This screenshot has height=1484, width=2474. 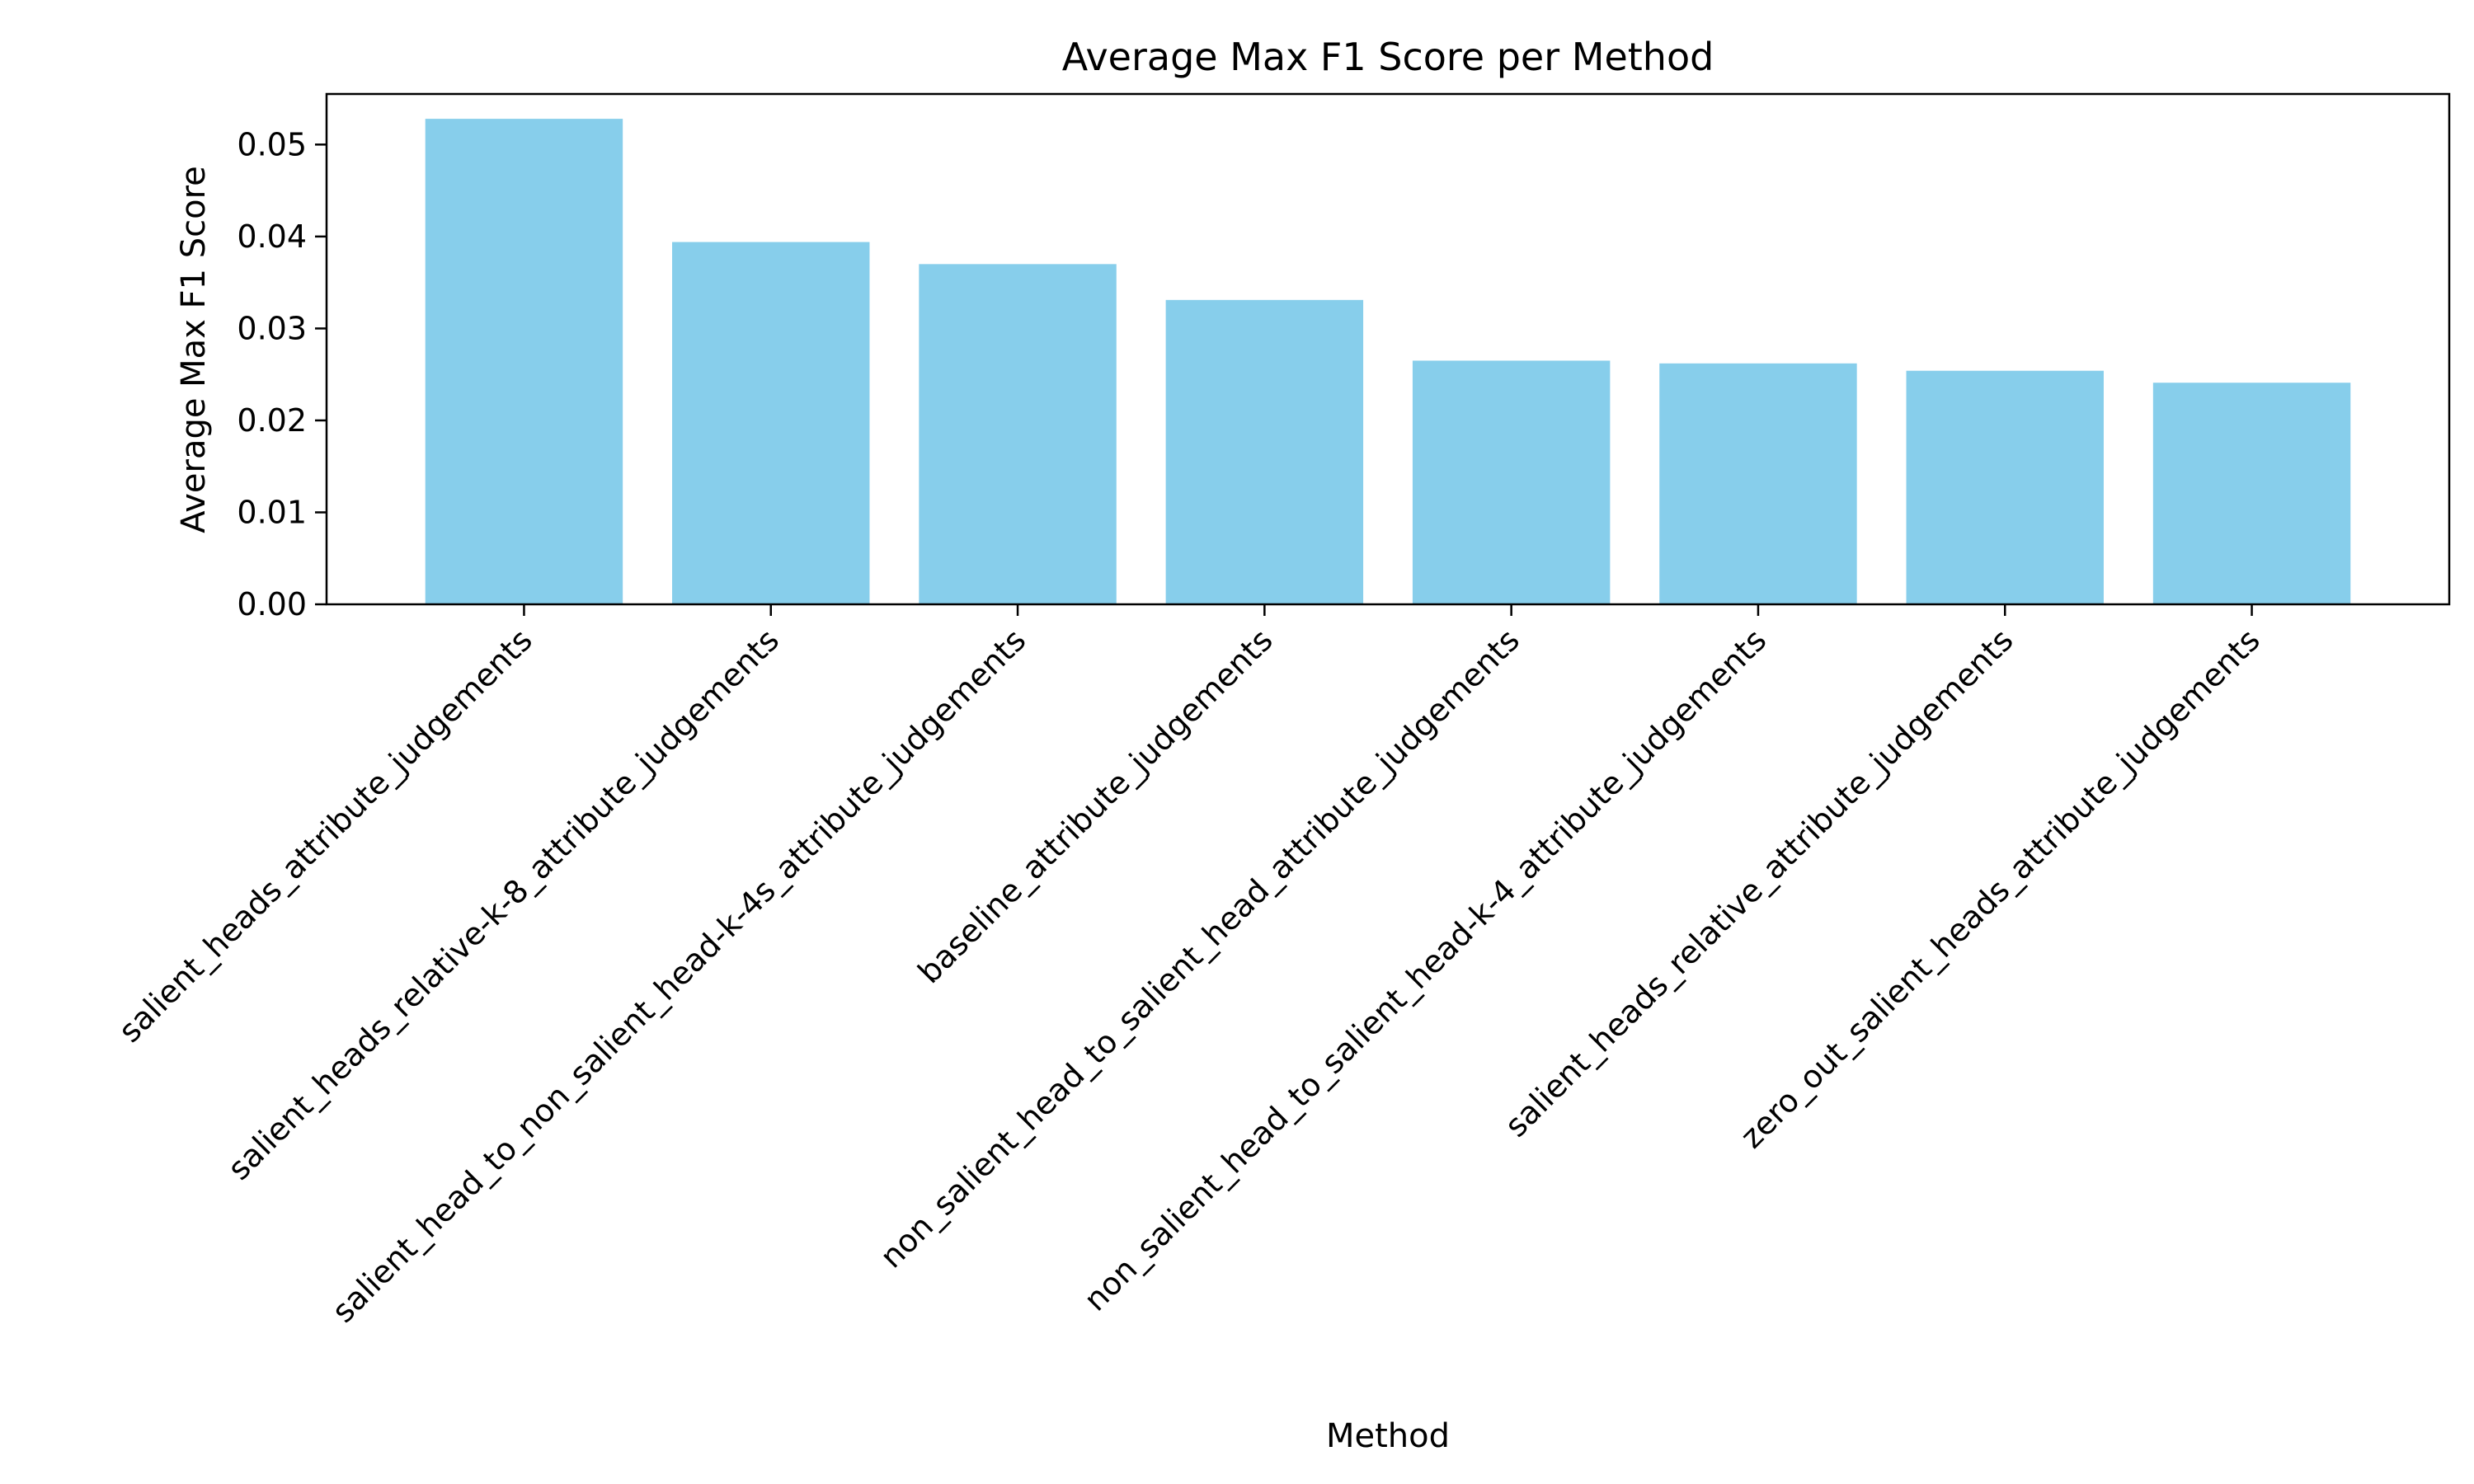 What do you see at coordinates (194, 349) in the screenshot?
I see `y-axis-label: Average Max F1 Score` at bounding box center [194, 349].